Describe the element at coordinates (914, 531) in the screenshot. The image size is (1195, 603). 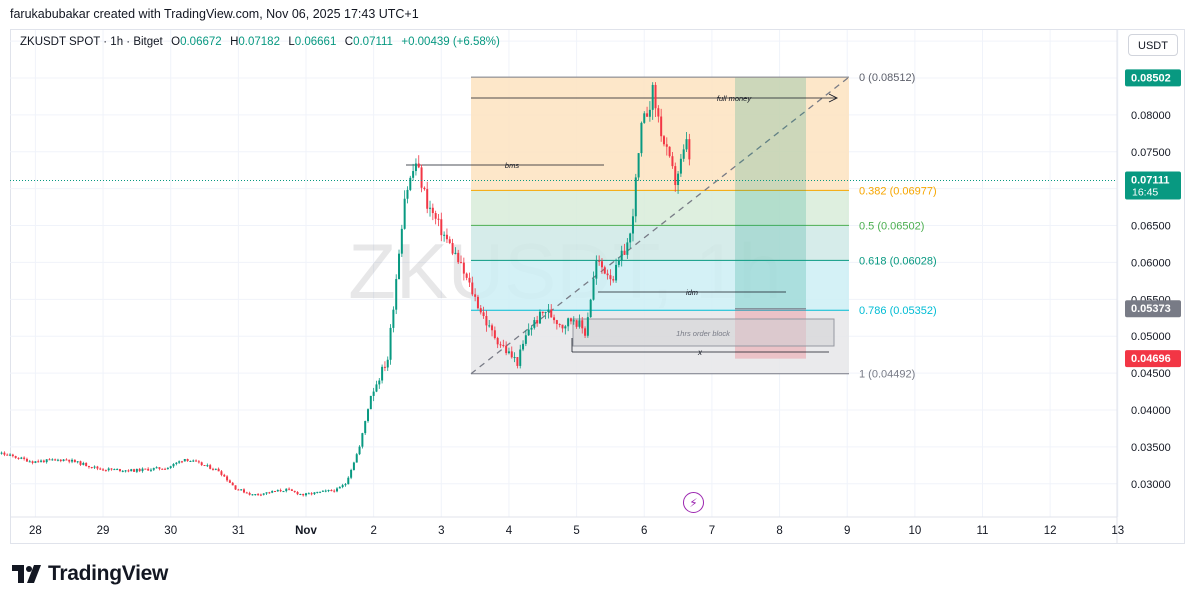
I see `time-axis-tick: 10` at that location.